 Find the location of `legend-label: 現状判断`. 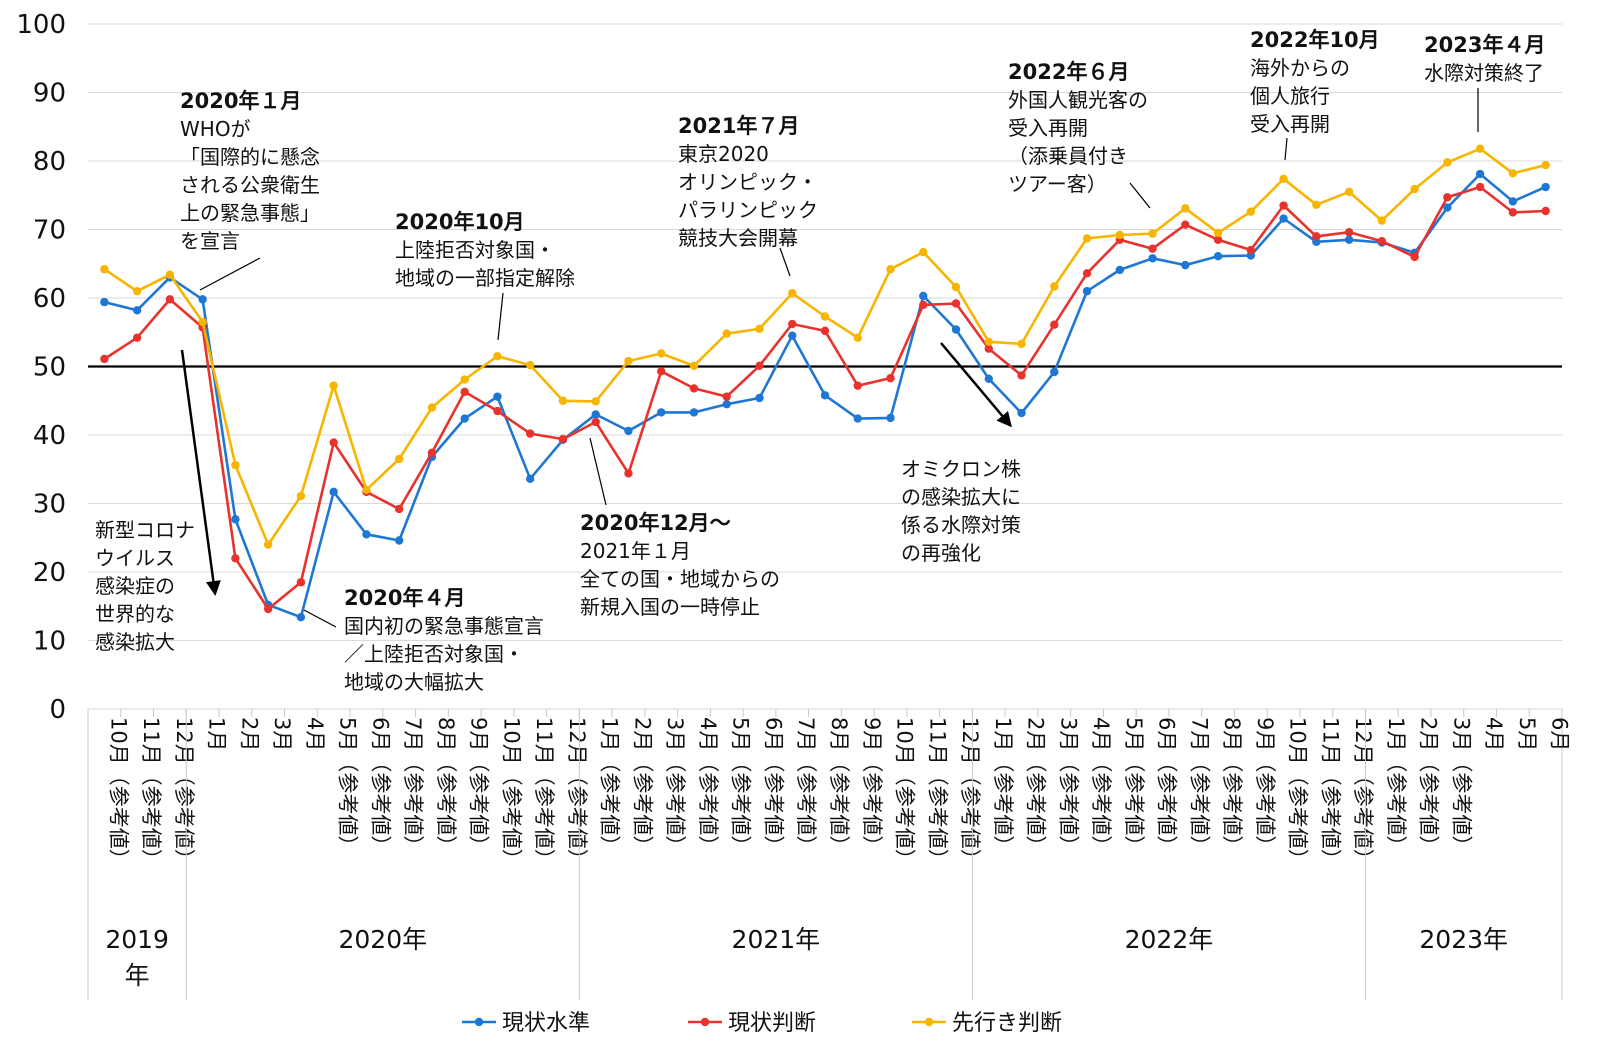

legend-label: 現状判断 is located at coordinates (772, 1023).